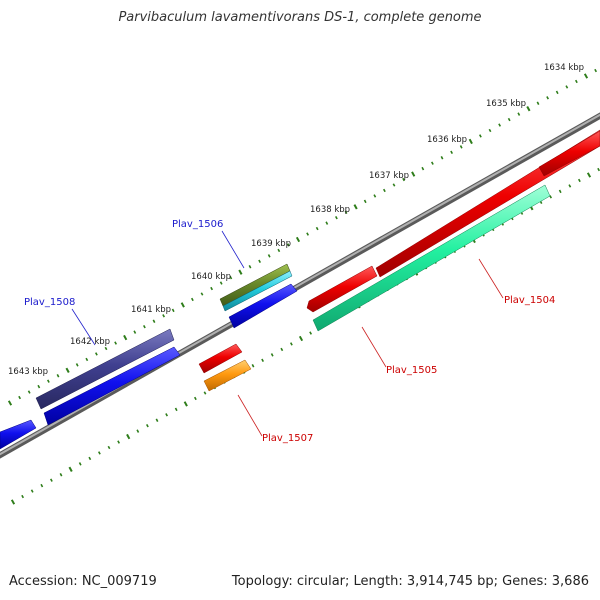  What do you see at coordinates (83, 581) in the screenshot?
I see `accession-text: Accession: NC_009719` at bounding box center [83, 581].